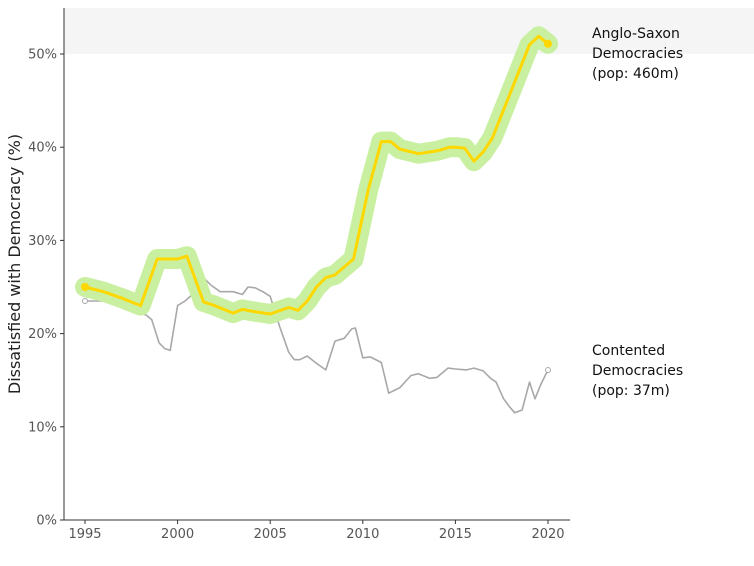 This screenshot has height=566, width=754. I want to click on muted-series-start-point, so click(85, 300).